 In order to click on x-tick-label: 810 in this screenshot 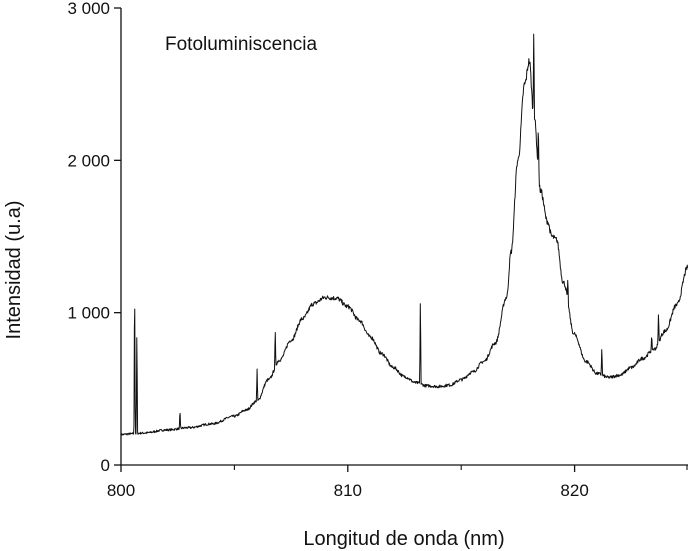, I will do `click(348, 490)`.